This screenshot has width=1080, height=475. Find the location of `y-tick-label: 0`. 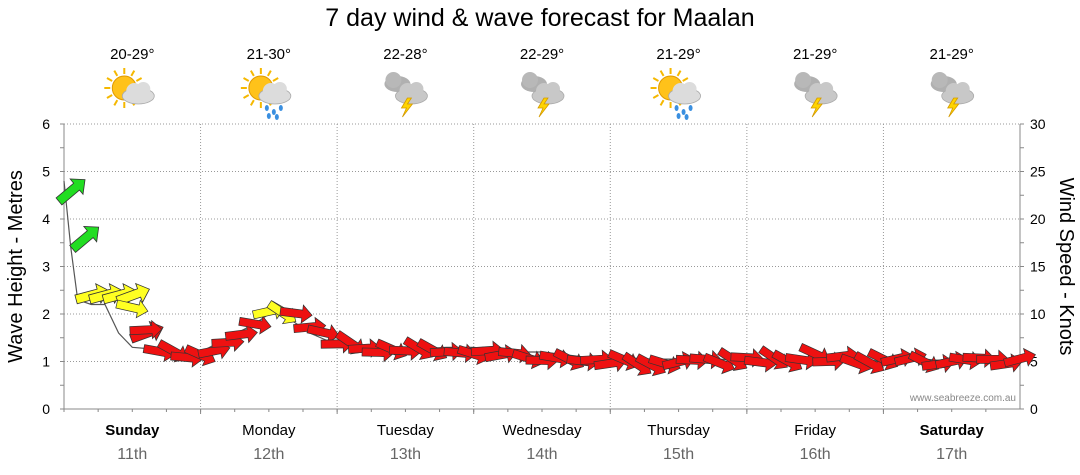

y-tick-label: 0 is located at coordinates (46, 409).